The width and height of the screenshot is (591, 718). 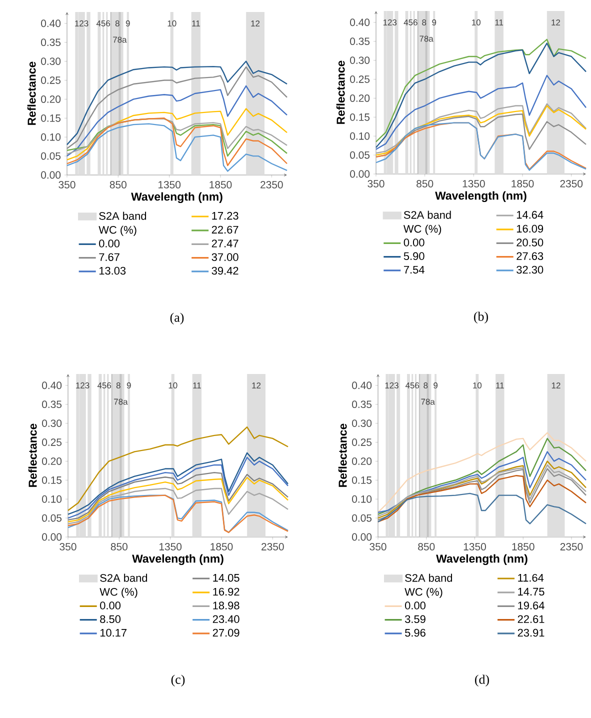 What do you see at coordinates (109, 257) in the screenshot?
I see `legend-label: 7.67` at bounding box center [109, 257].